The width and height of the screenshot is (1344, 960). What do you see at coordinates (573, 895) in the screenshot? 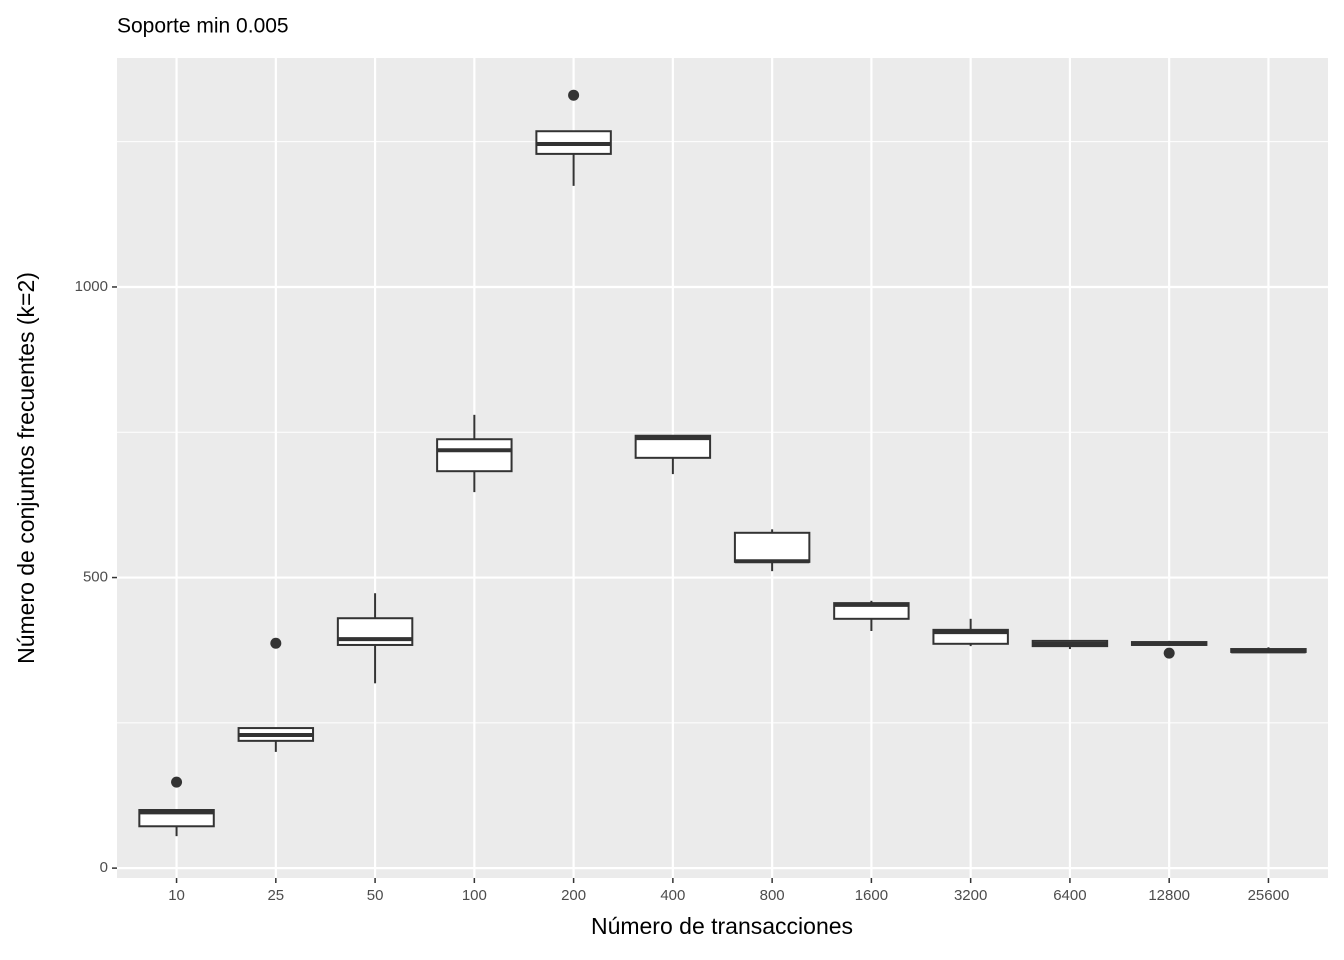
I see `x-tick-label: 200` at bounding box center [573, 895].